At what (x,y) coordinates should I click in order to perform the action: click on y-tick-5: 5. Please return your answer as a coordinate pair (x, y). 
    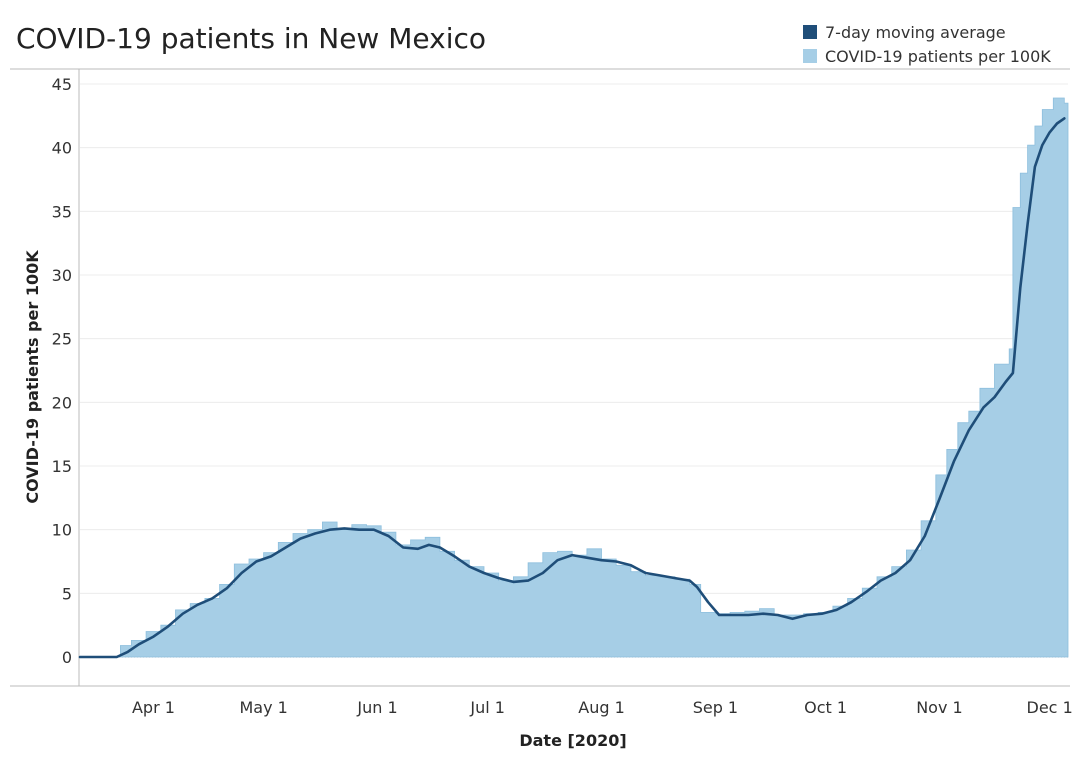
    Looking at the image, I should click on (67, 593).